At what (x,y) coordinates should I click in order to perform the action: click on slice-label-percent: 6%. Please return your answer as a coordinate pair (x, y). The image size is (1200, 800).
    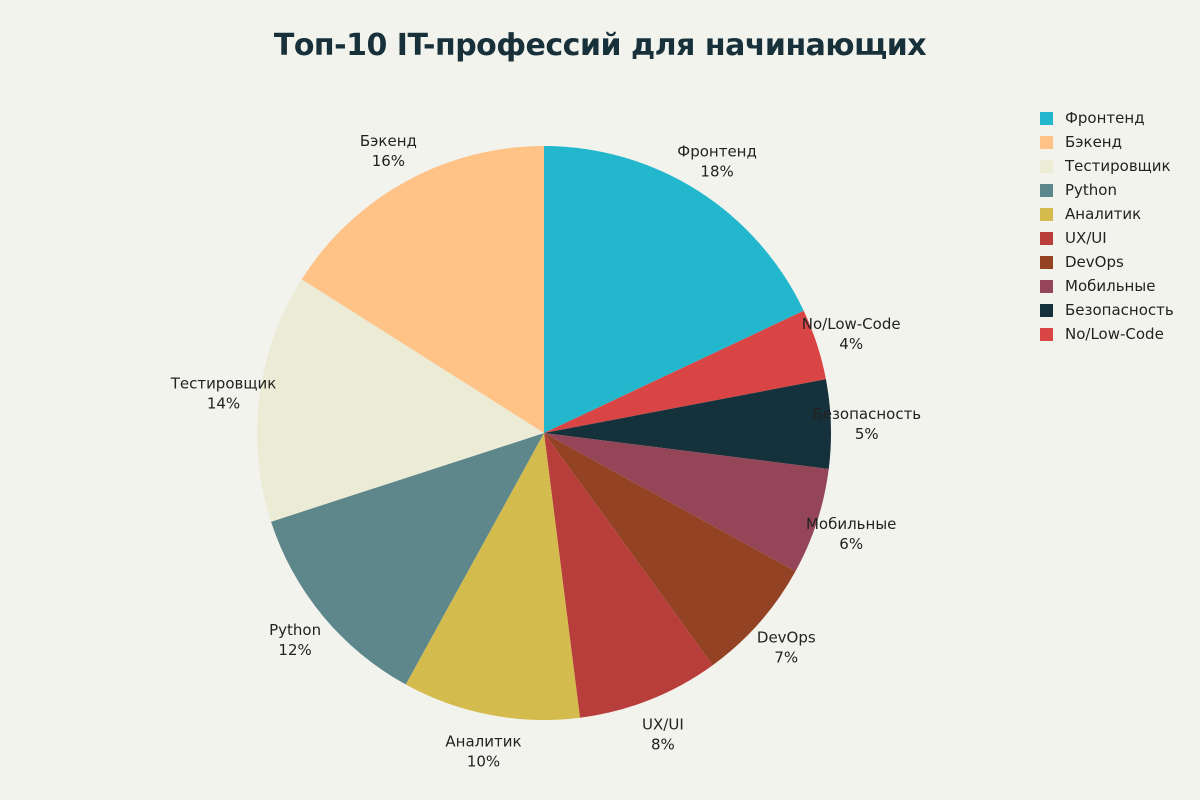
    Looking at the image, I should click on (851, 544).